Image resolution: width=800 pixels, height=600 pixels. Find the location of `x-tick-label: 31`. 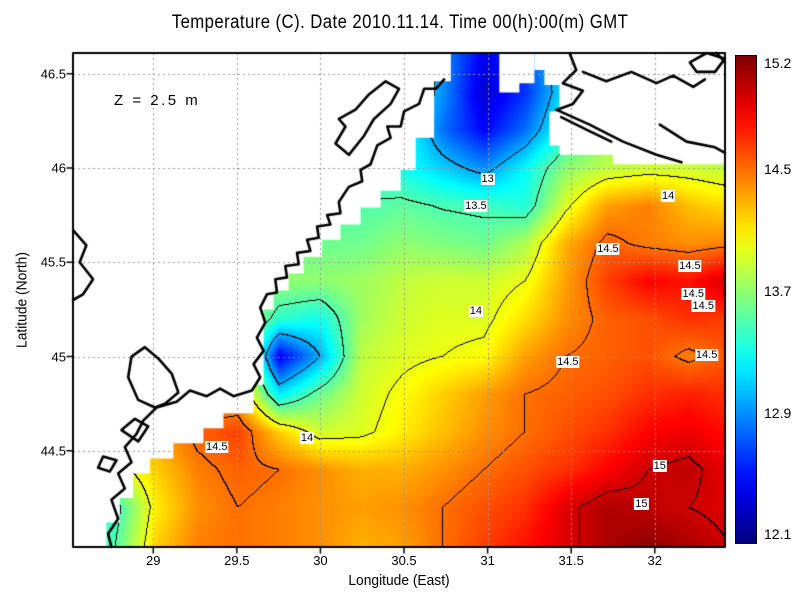

x-tick-label: 31 is located at coordinates (487, 560).